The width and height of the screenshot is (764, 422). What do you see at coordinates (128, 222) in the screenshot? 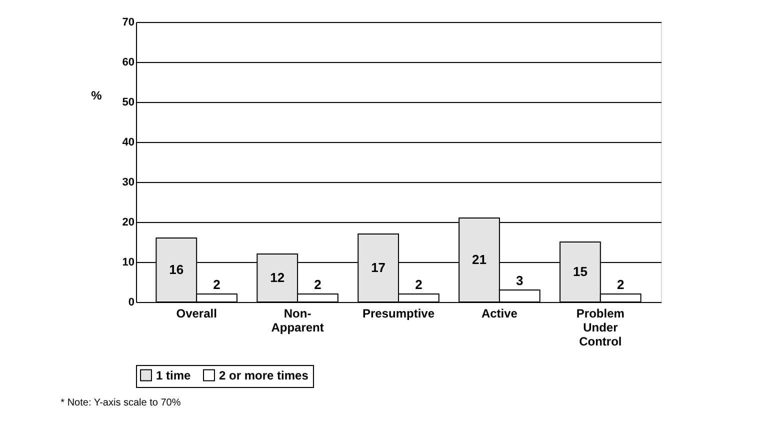
I see `y-tick-label: 20` at bounding box center [128, 222].